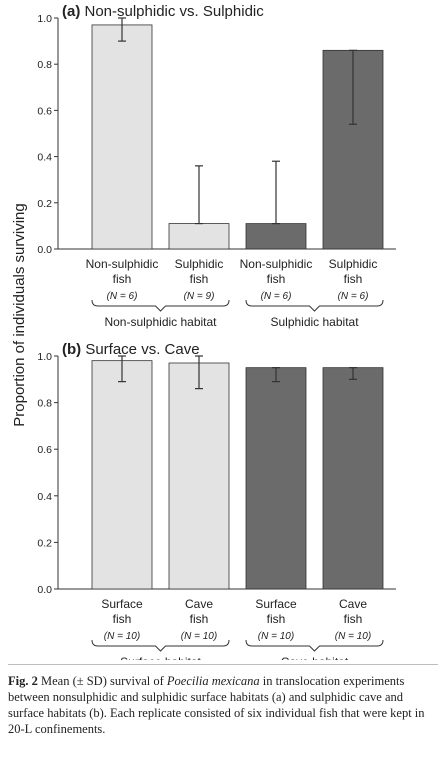  Describe the element at coordinates (142, 349) in the screenshot. I see `panel-b-title-text: Surface vs. Cave` at that location.